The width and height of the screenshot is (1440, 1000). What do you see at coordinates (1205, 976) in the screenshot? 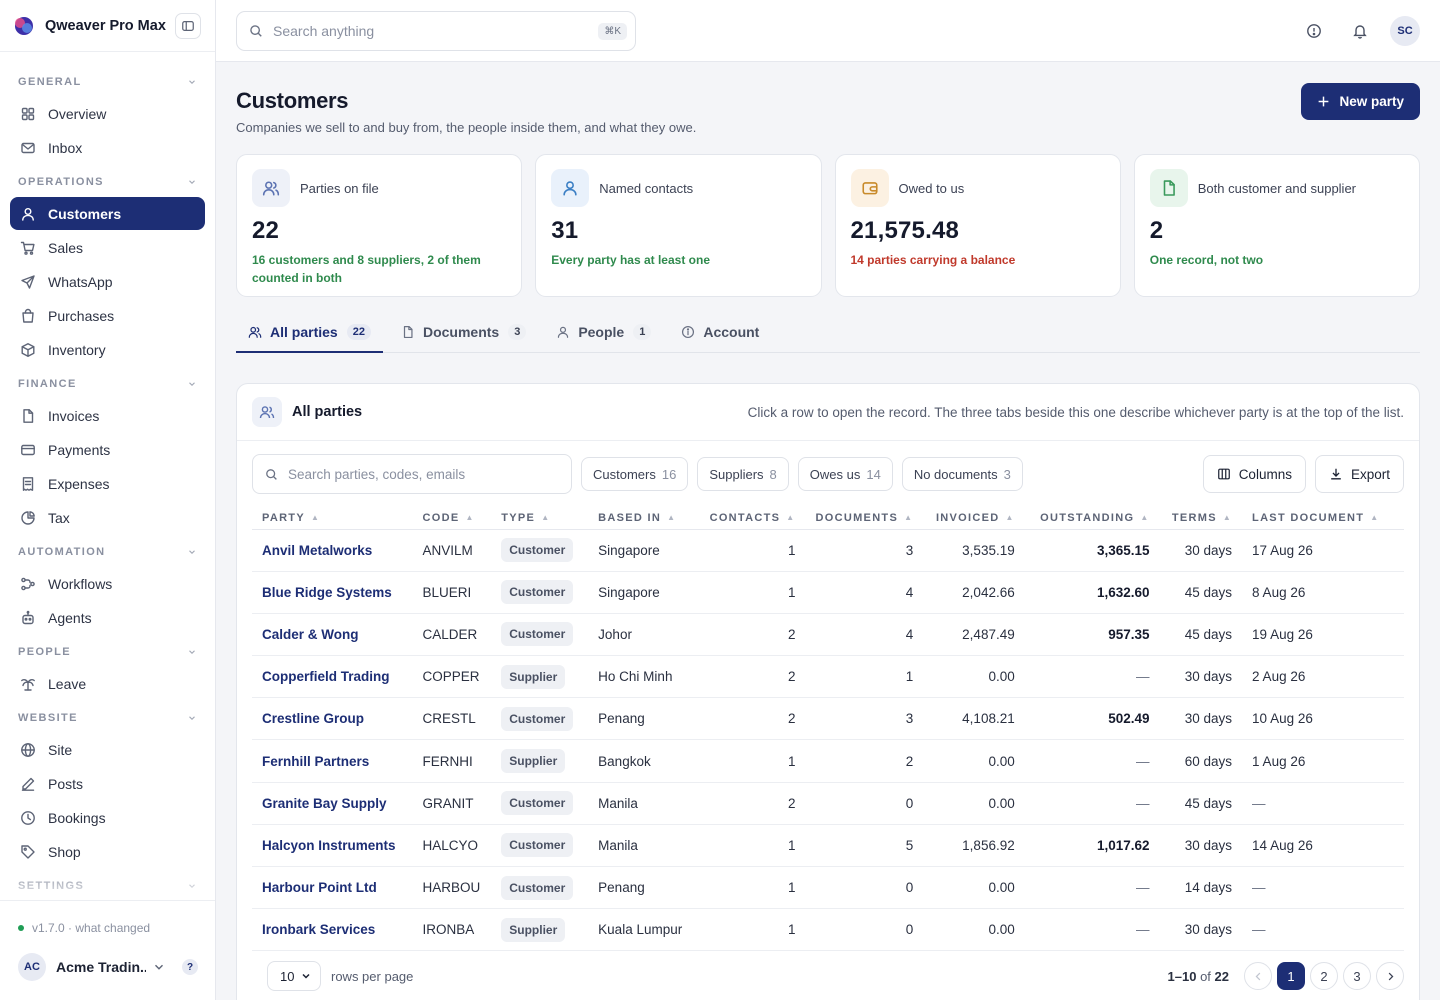
I see `range-of: of` at bounding box center [1205, 976].